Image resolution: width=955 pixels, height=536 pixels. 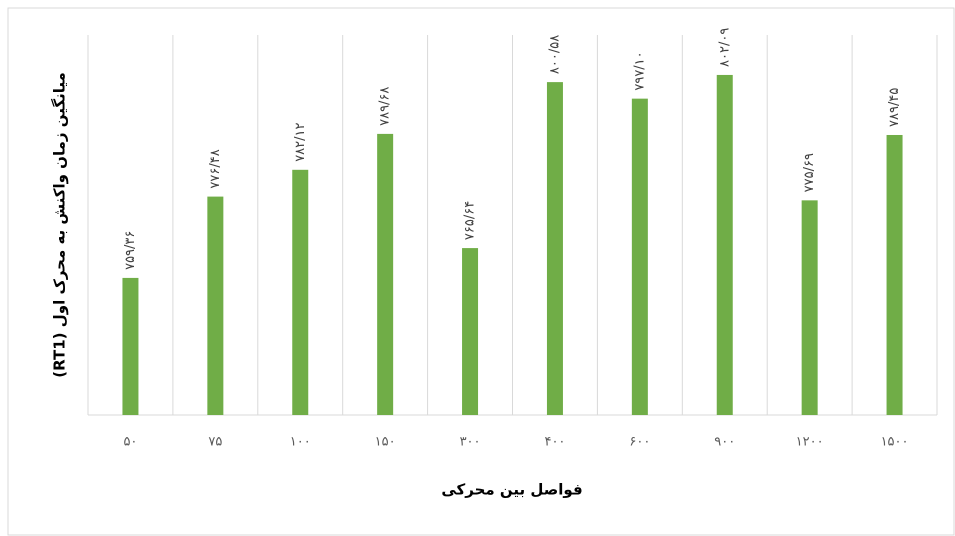 I want to click on x-tick-label: ۷۵, so click(x=215, y=442).